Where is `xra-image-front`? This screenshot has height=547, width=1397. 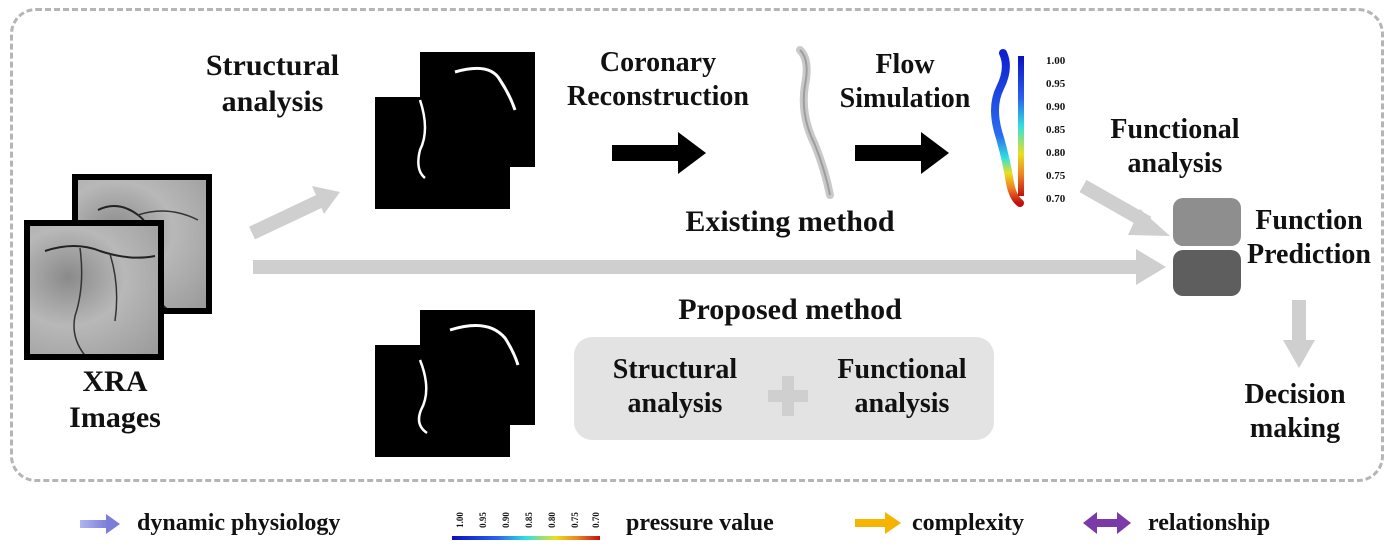 xra-image-front is located at coordinates (94, 290).